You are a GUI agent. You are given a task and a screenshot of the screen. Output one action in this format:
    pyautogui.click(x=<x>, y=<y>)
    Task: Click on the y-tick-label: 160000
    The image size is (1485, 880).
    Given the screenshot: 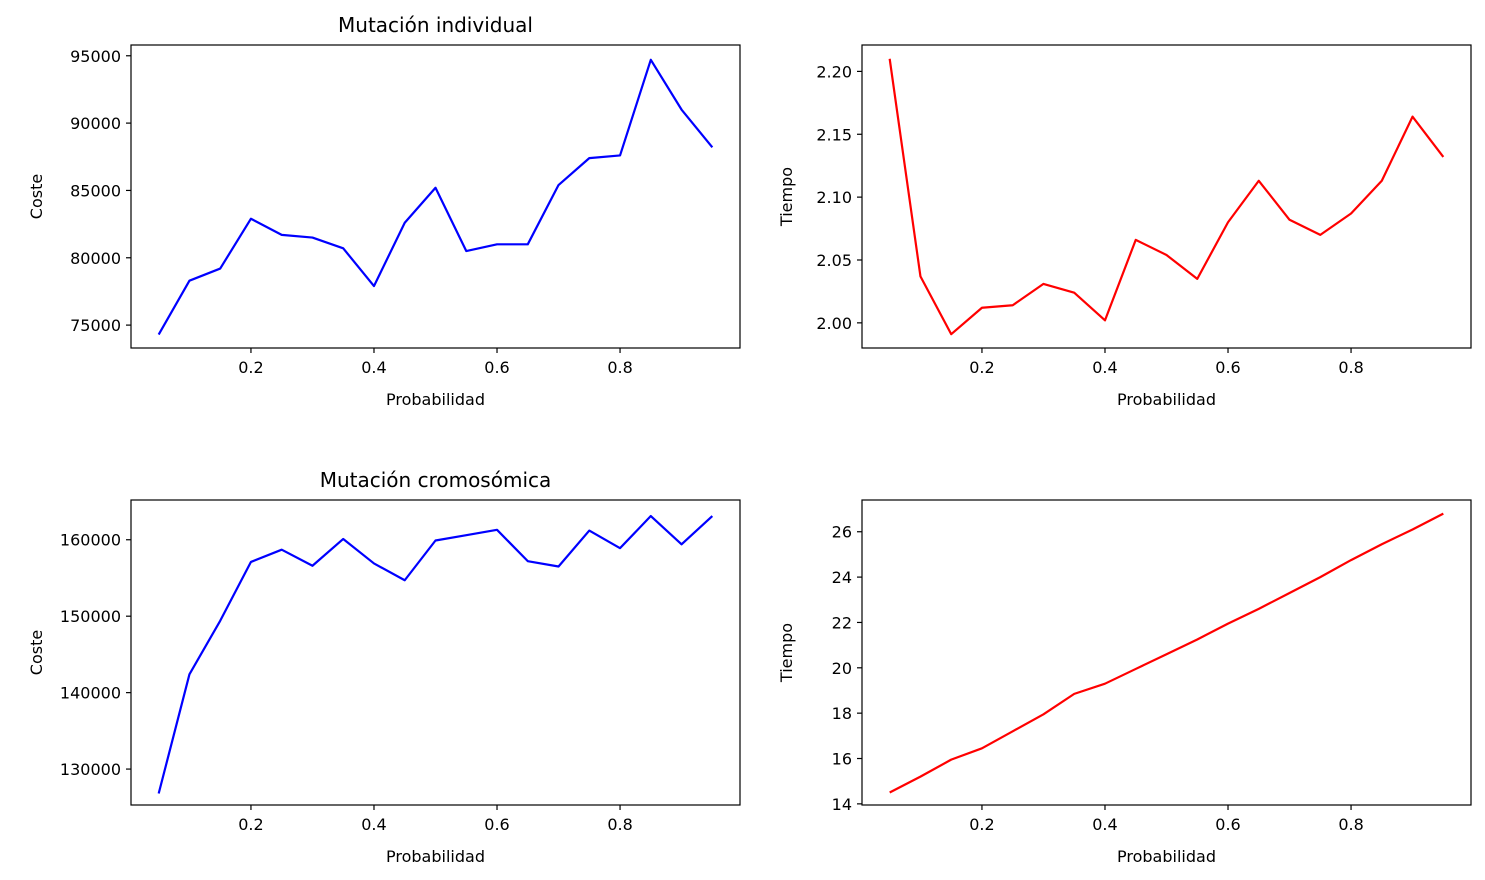 What is the action you would take?
    pyautogui.click(x=90, y=540)
    